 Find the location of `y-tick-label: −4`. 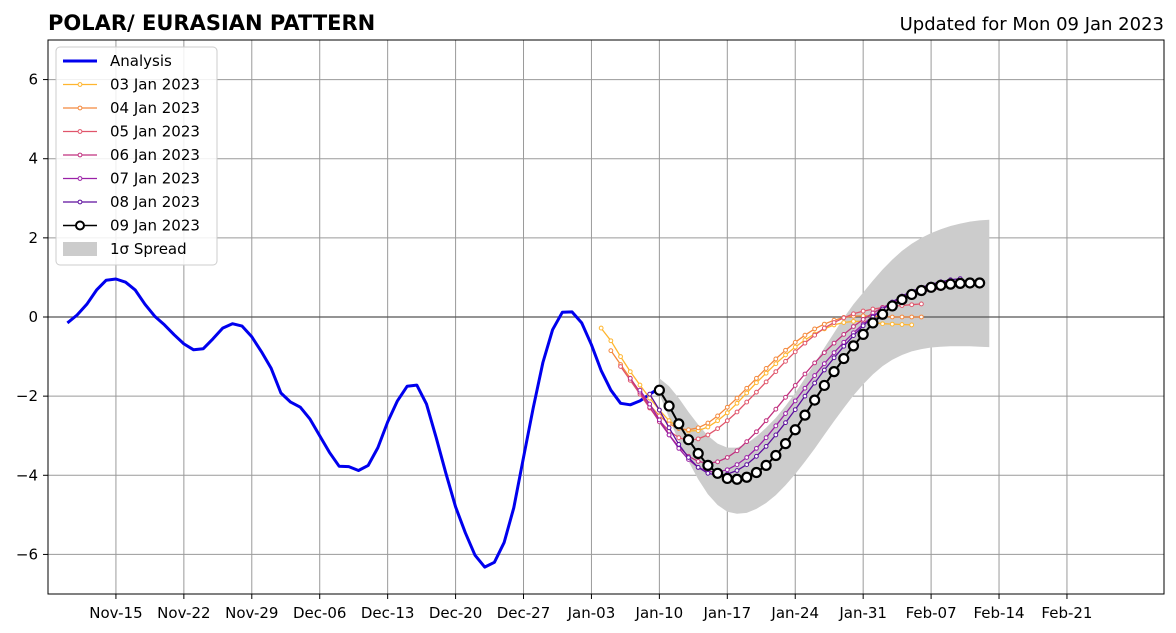

y-tick-label: −4 is located at coordinates (27, 475).